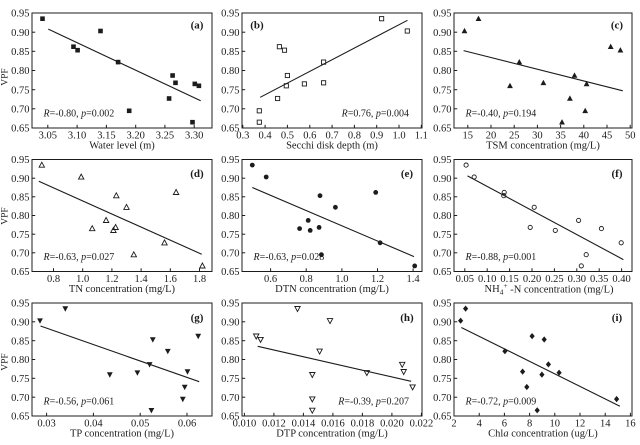 The height and width of the screenshot is (445, 640). Describe the element at coordinates (165, 136) in the screenshot. I see `svg-text: 3.25` at that location.